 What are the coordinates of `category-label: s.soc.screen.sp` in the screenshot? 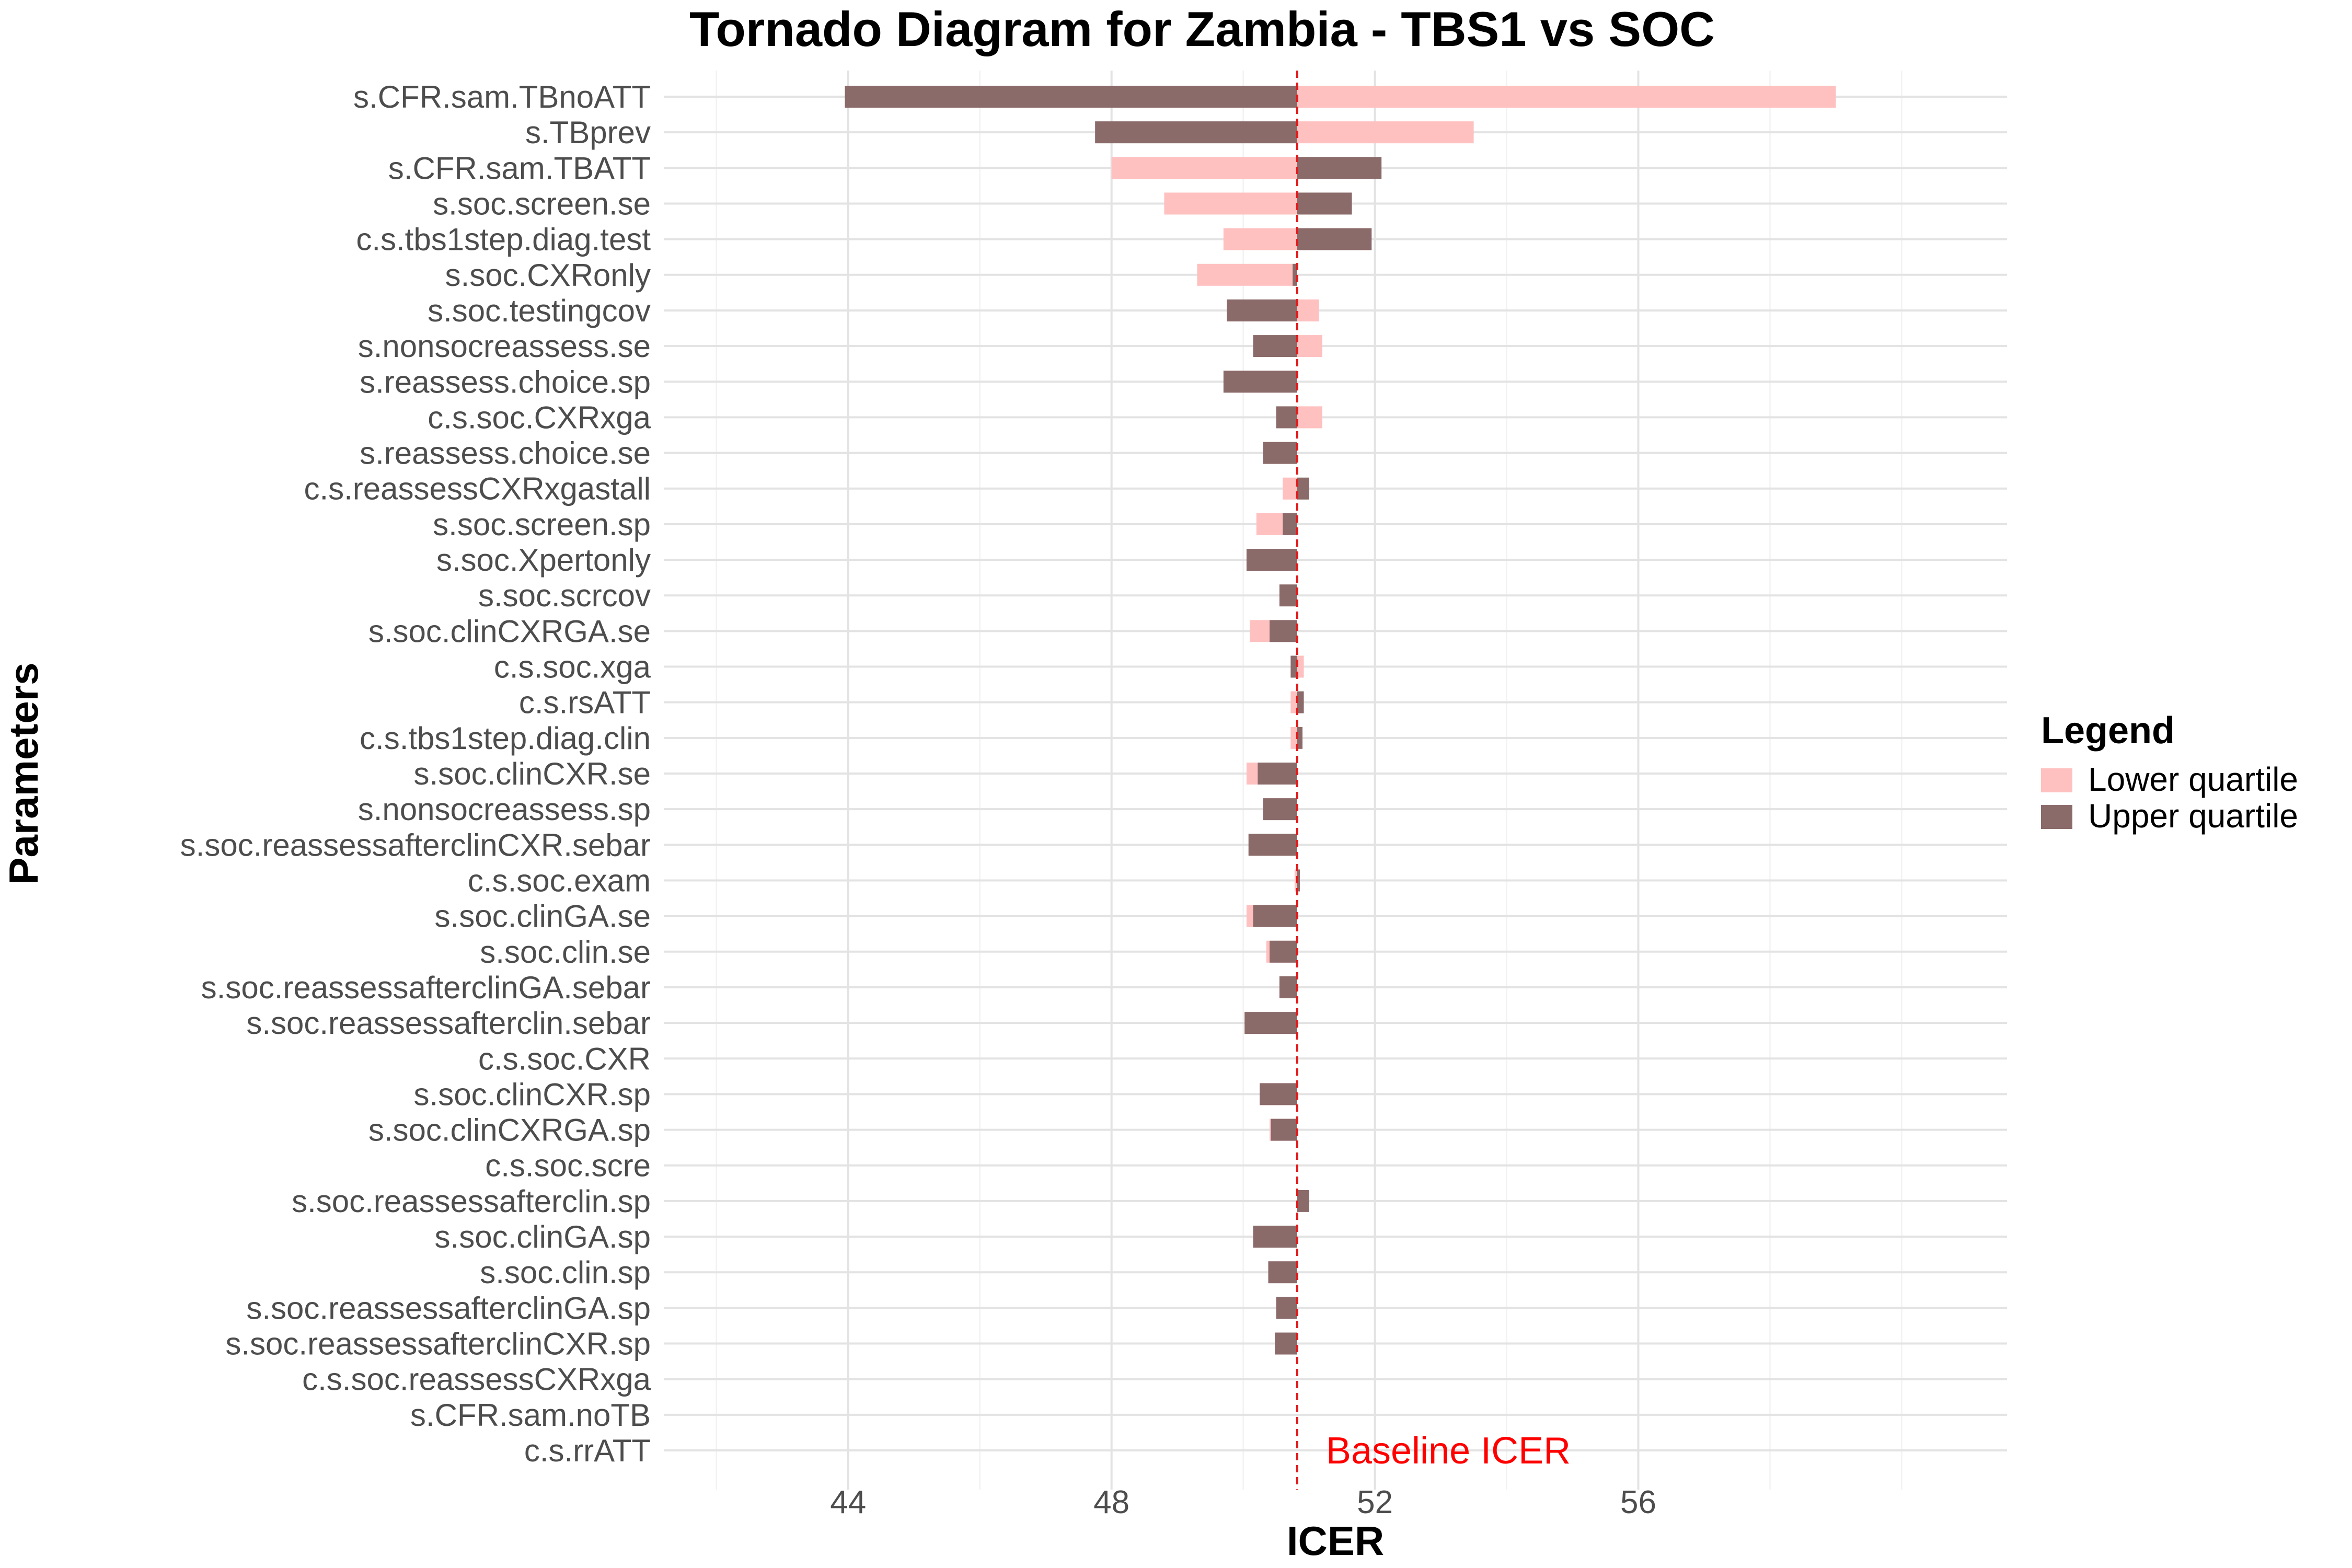 It's located at (542, 524).